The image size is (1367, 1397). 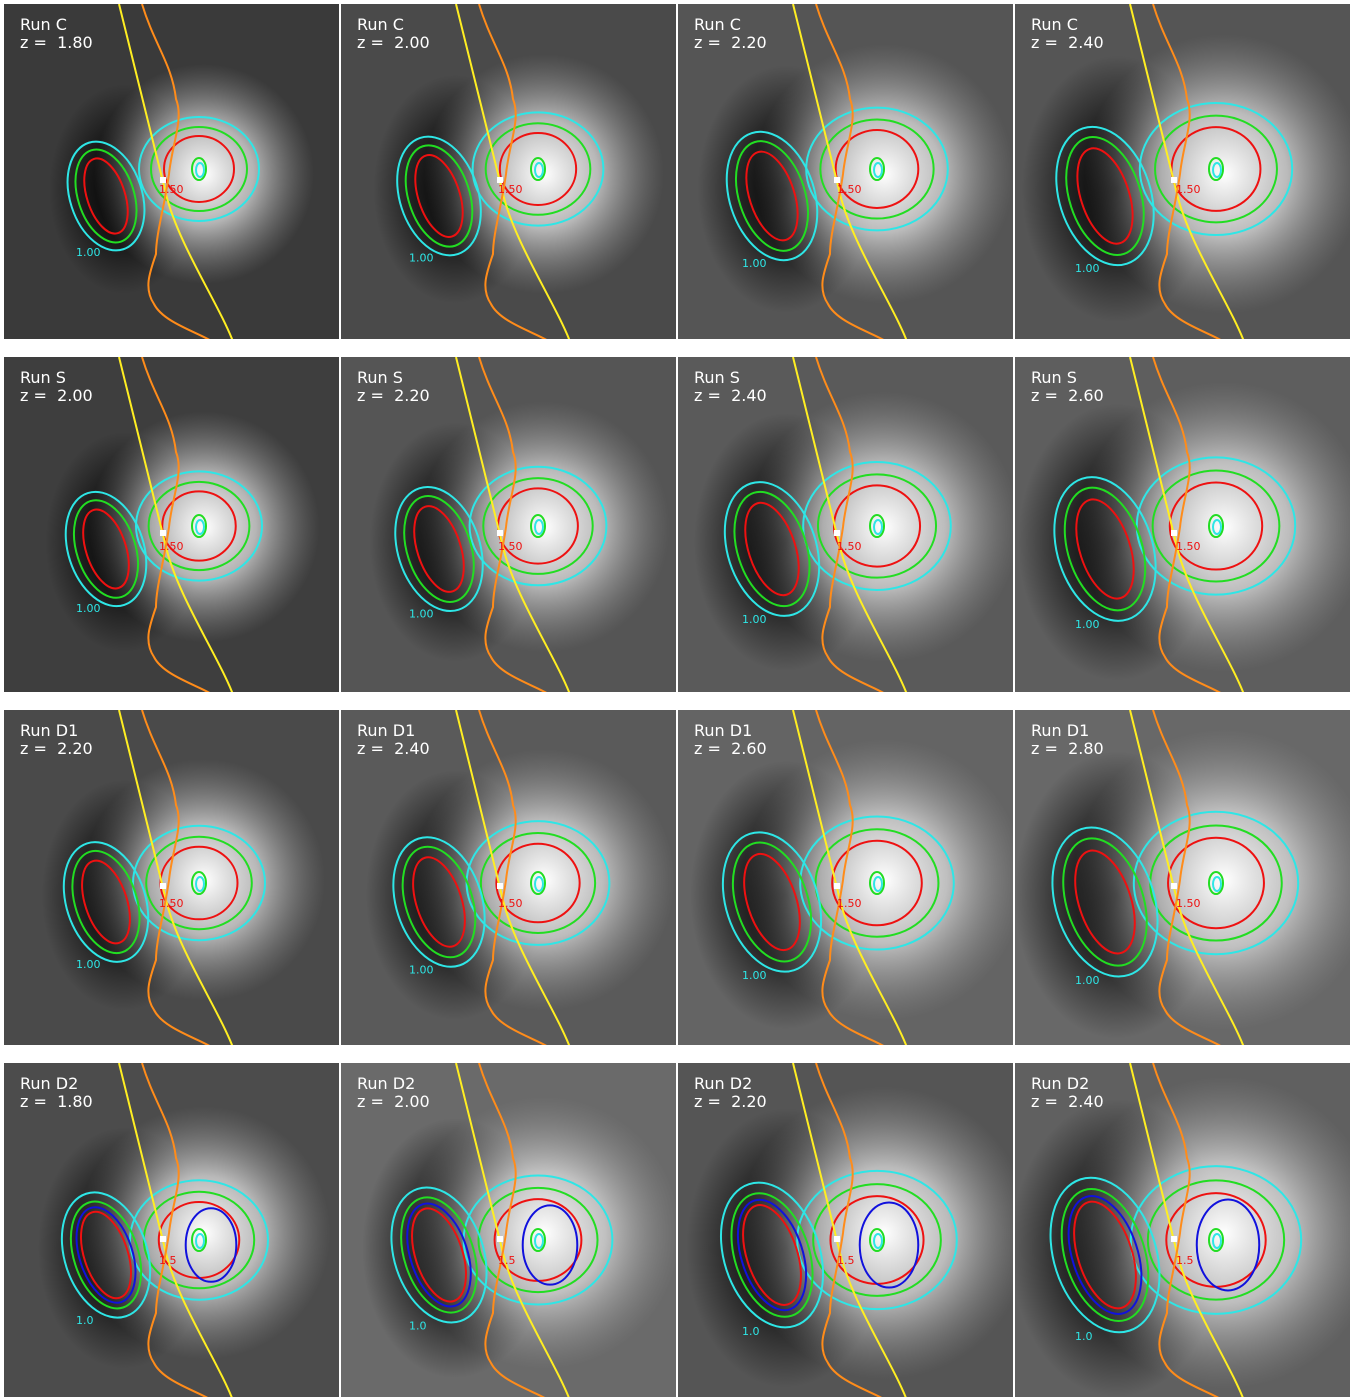 I want to click on panel: Run D2z = 2.40 1.0 1.5, so click(x=1182, y=1230).